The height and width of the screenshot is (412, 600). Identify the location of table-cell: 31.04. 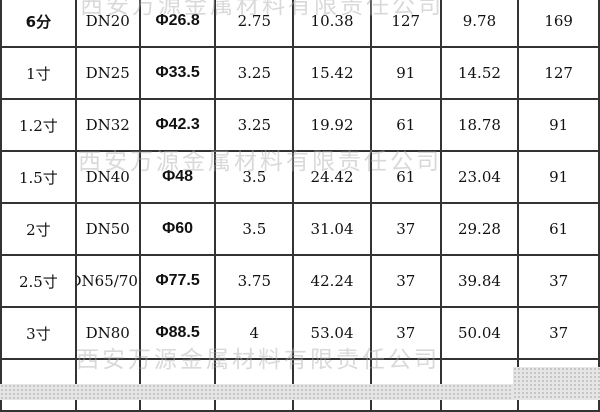
(332, 229).